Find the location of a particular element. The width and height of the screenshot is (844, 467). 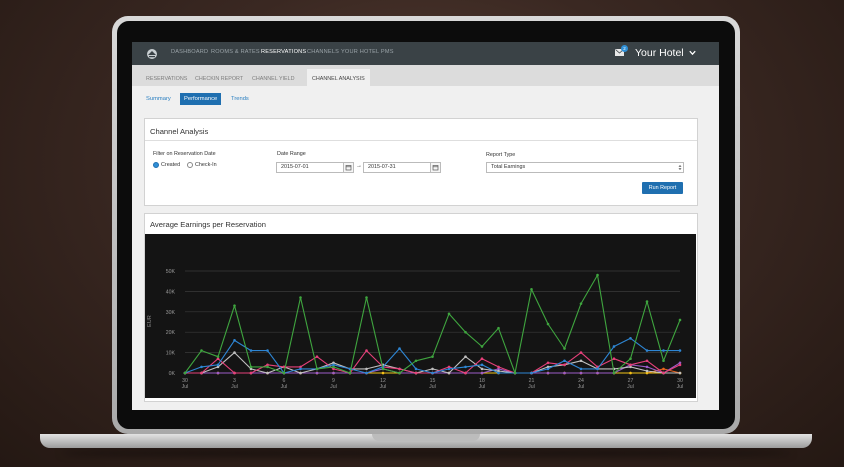

tab-reservations: RESERVATIONS is located at coordinates (167, 79).